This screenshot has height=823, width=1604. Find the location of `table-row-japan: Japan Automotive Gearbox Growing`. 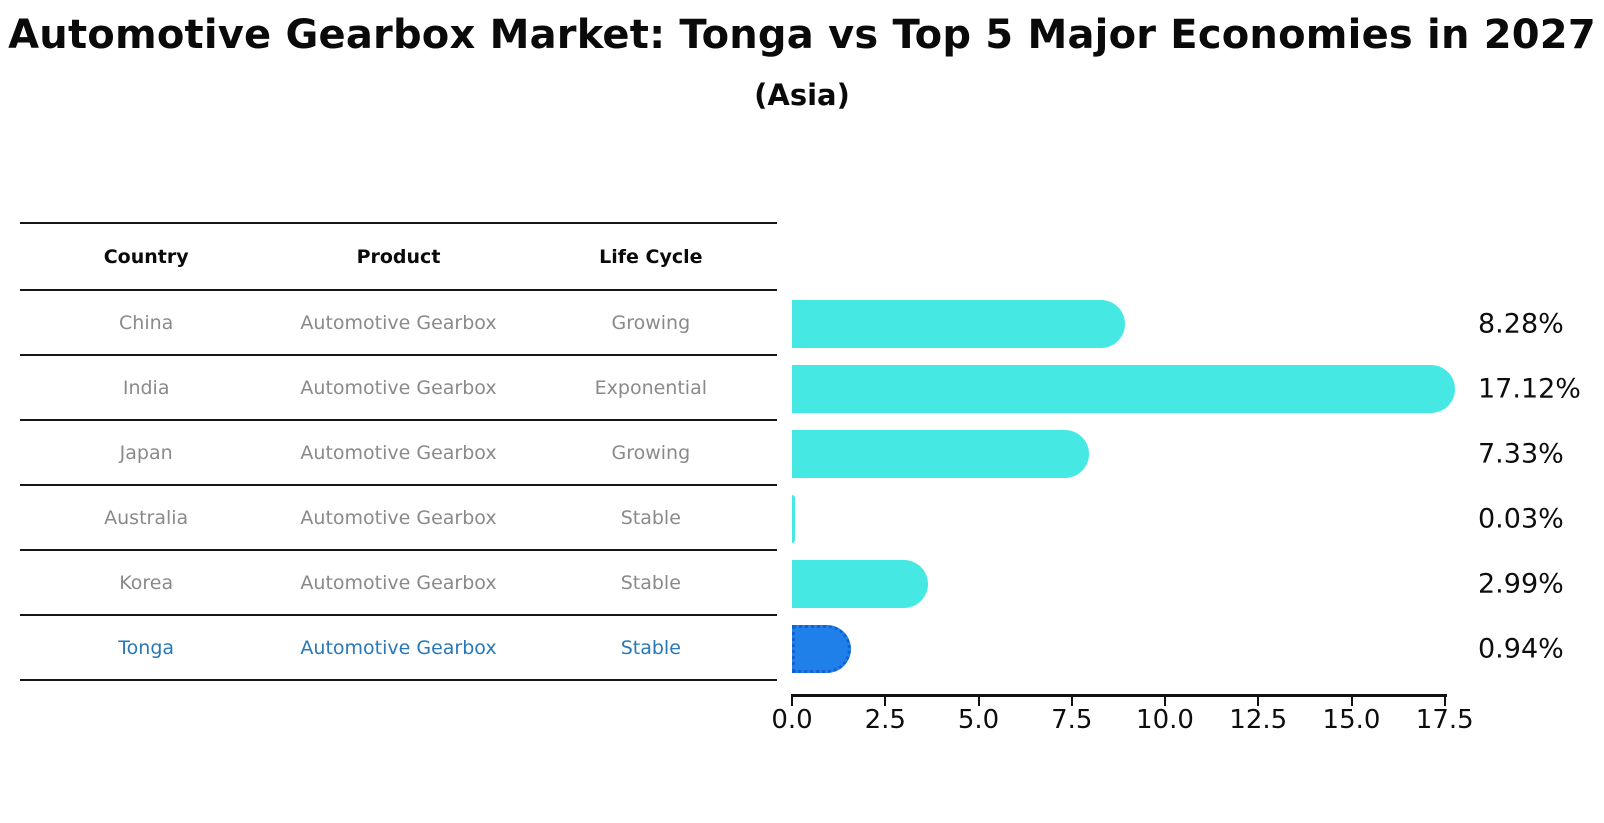

table-row-japan: Japan Automotive Gearbox Growing is located at coordinates (398, 453).